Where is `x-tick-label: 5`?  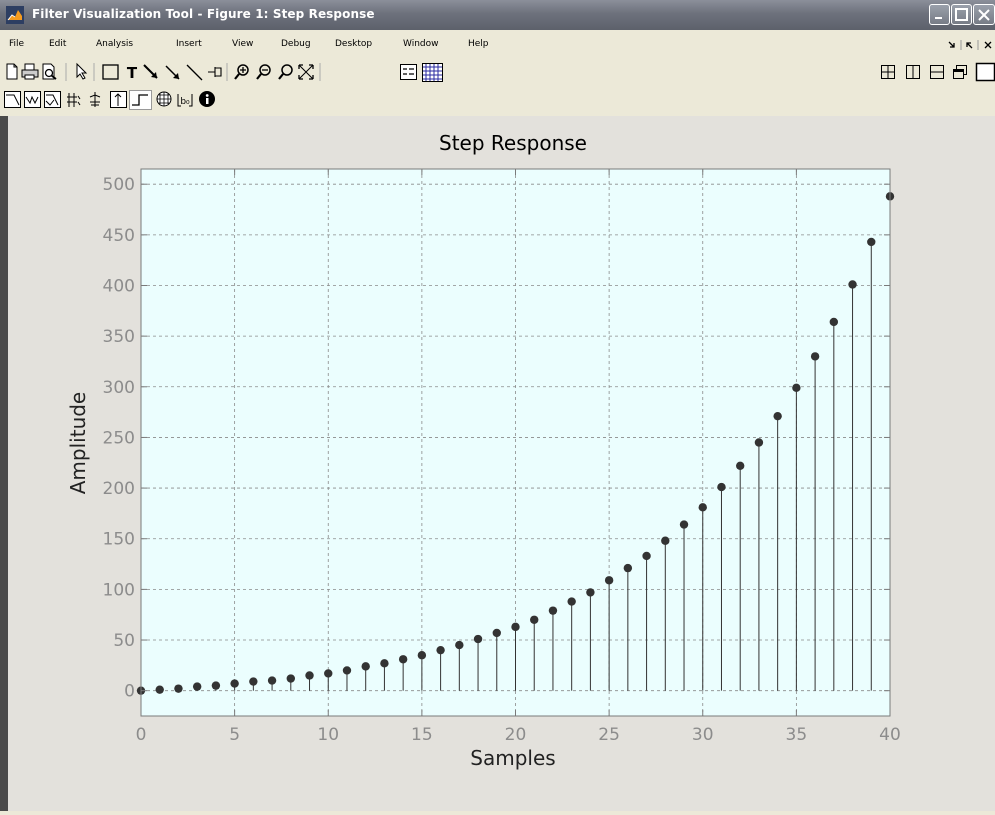 x-tick-label: 5 is located at coordinates (234, 735).